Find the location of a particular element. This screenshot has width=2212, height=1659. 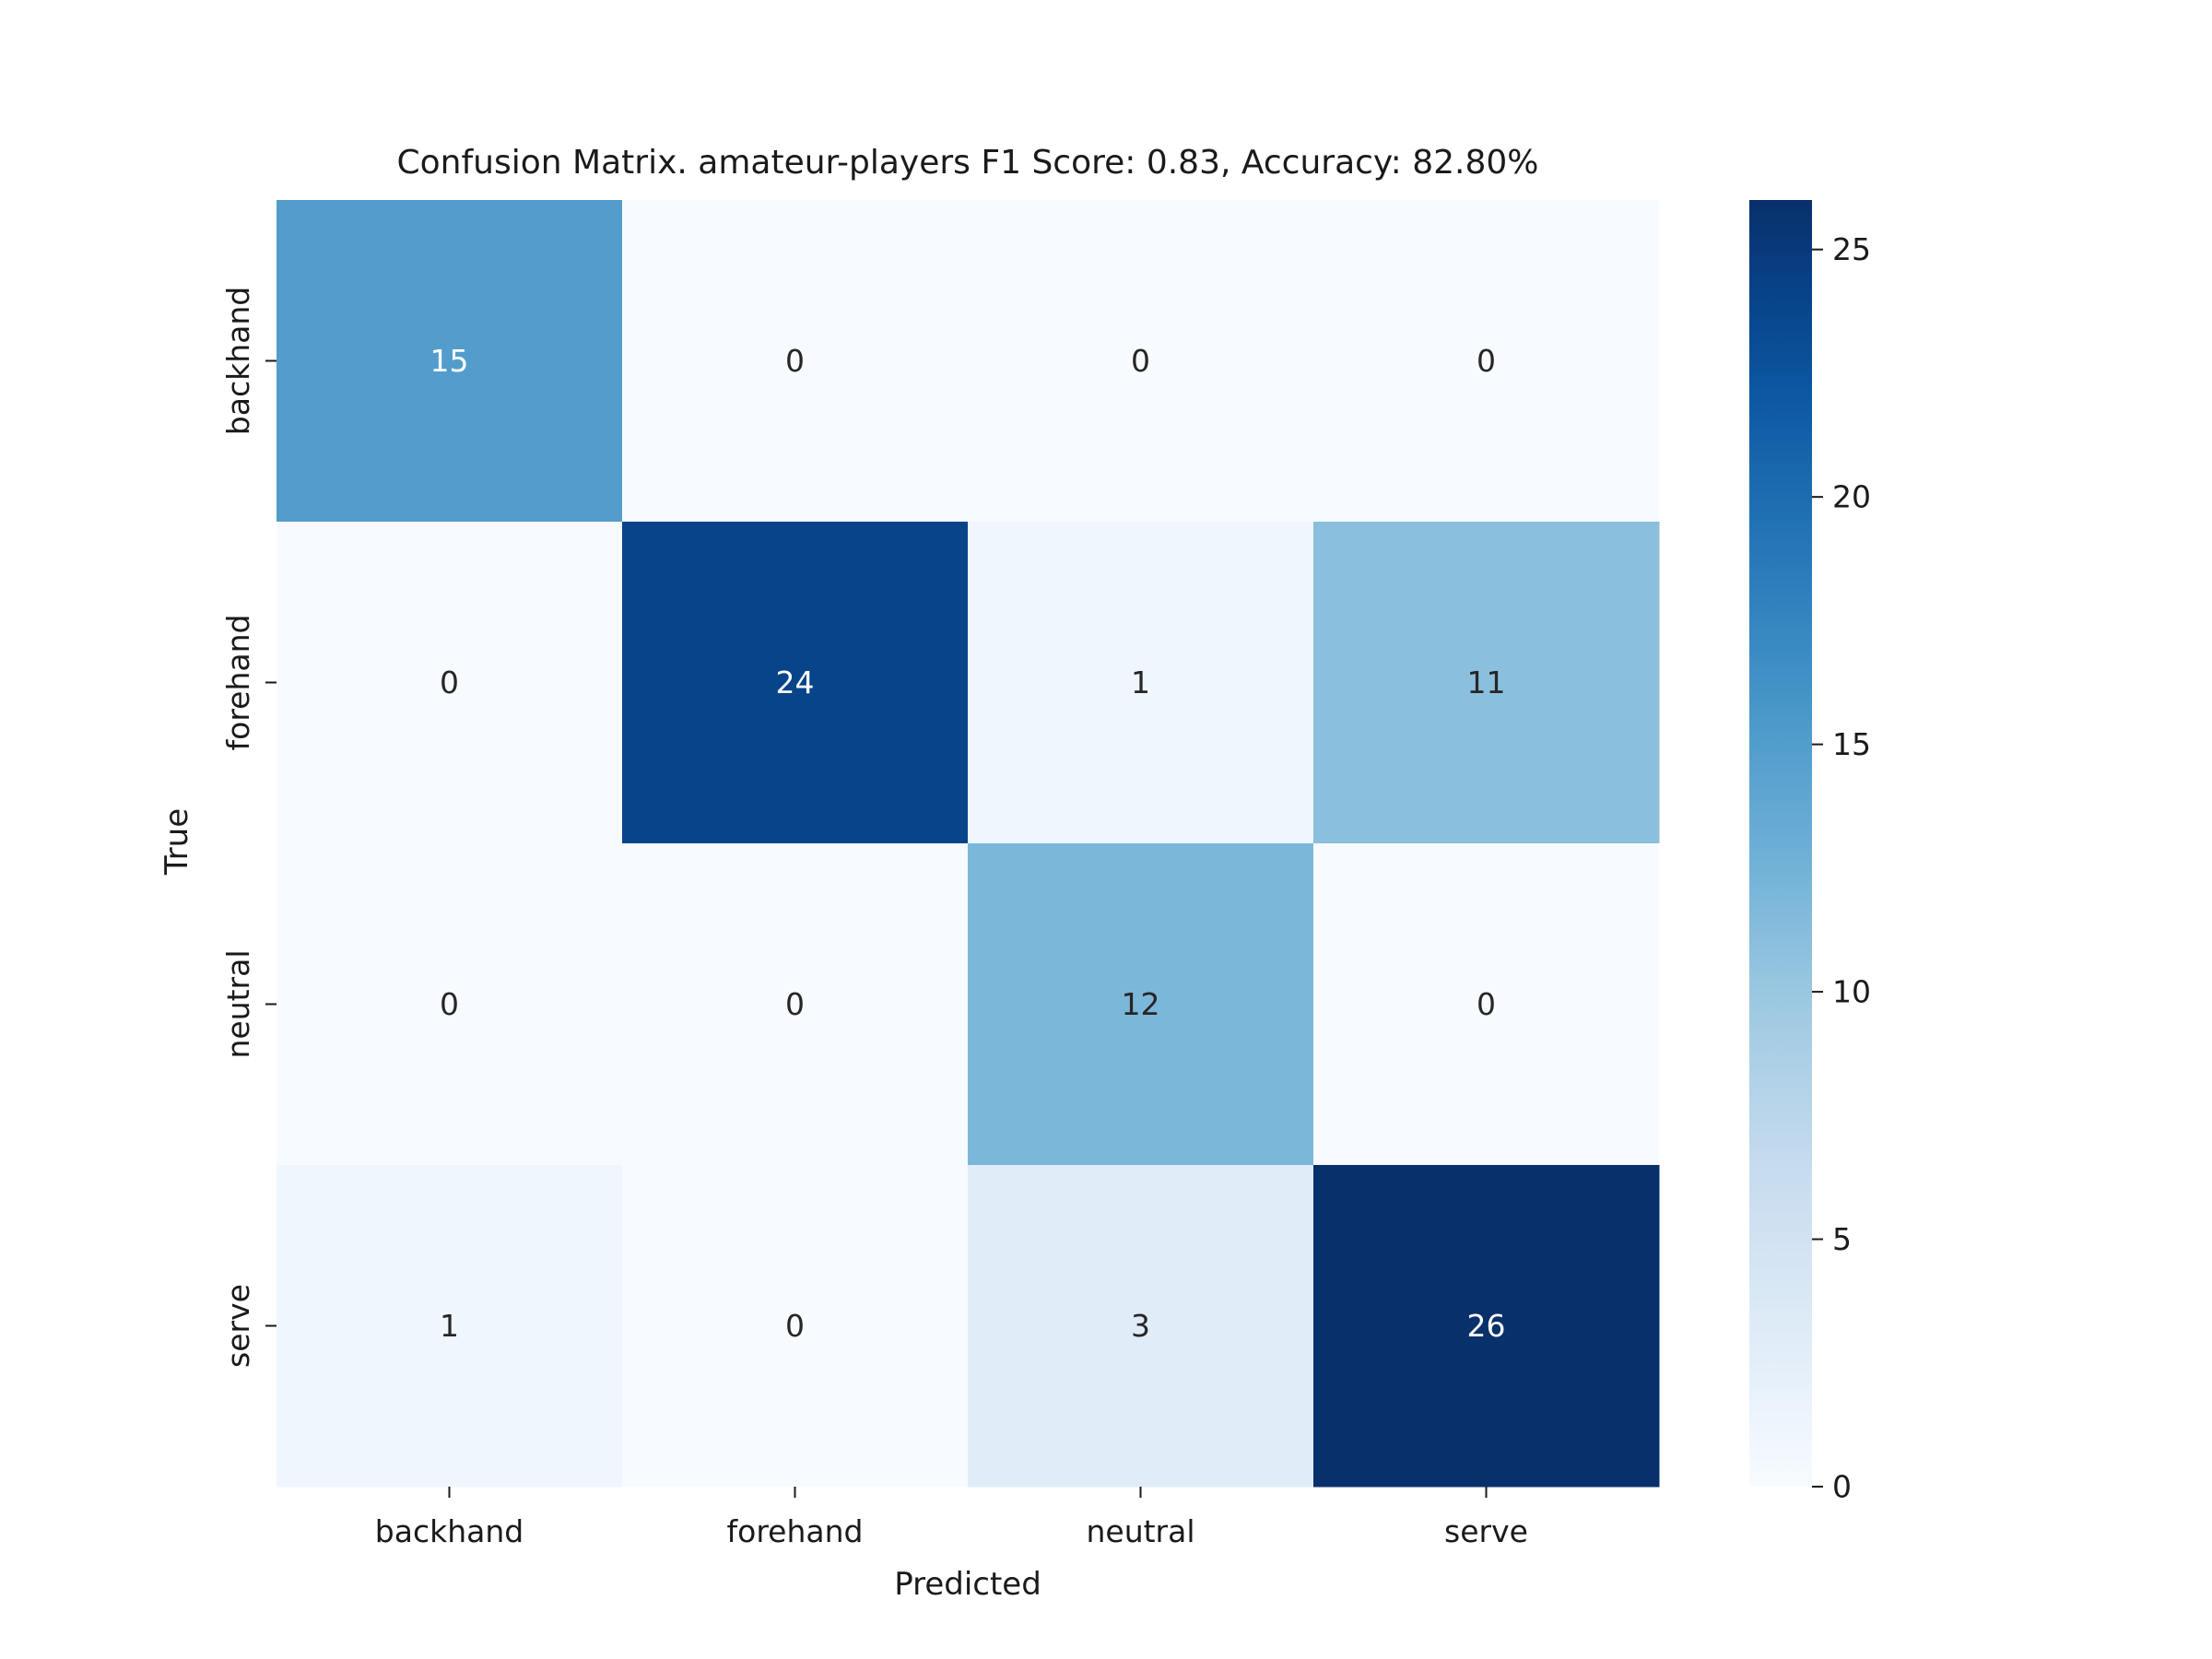

y-tick-label: backhand is located at coordinates (238, 361).